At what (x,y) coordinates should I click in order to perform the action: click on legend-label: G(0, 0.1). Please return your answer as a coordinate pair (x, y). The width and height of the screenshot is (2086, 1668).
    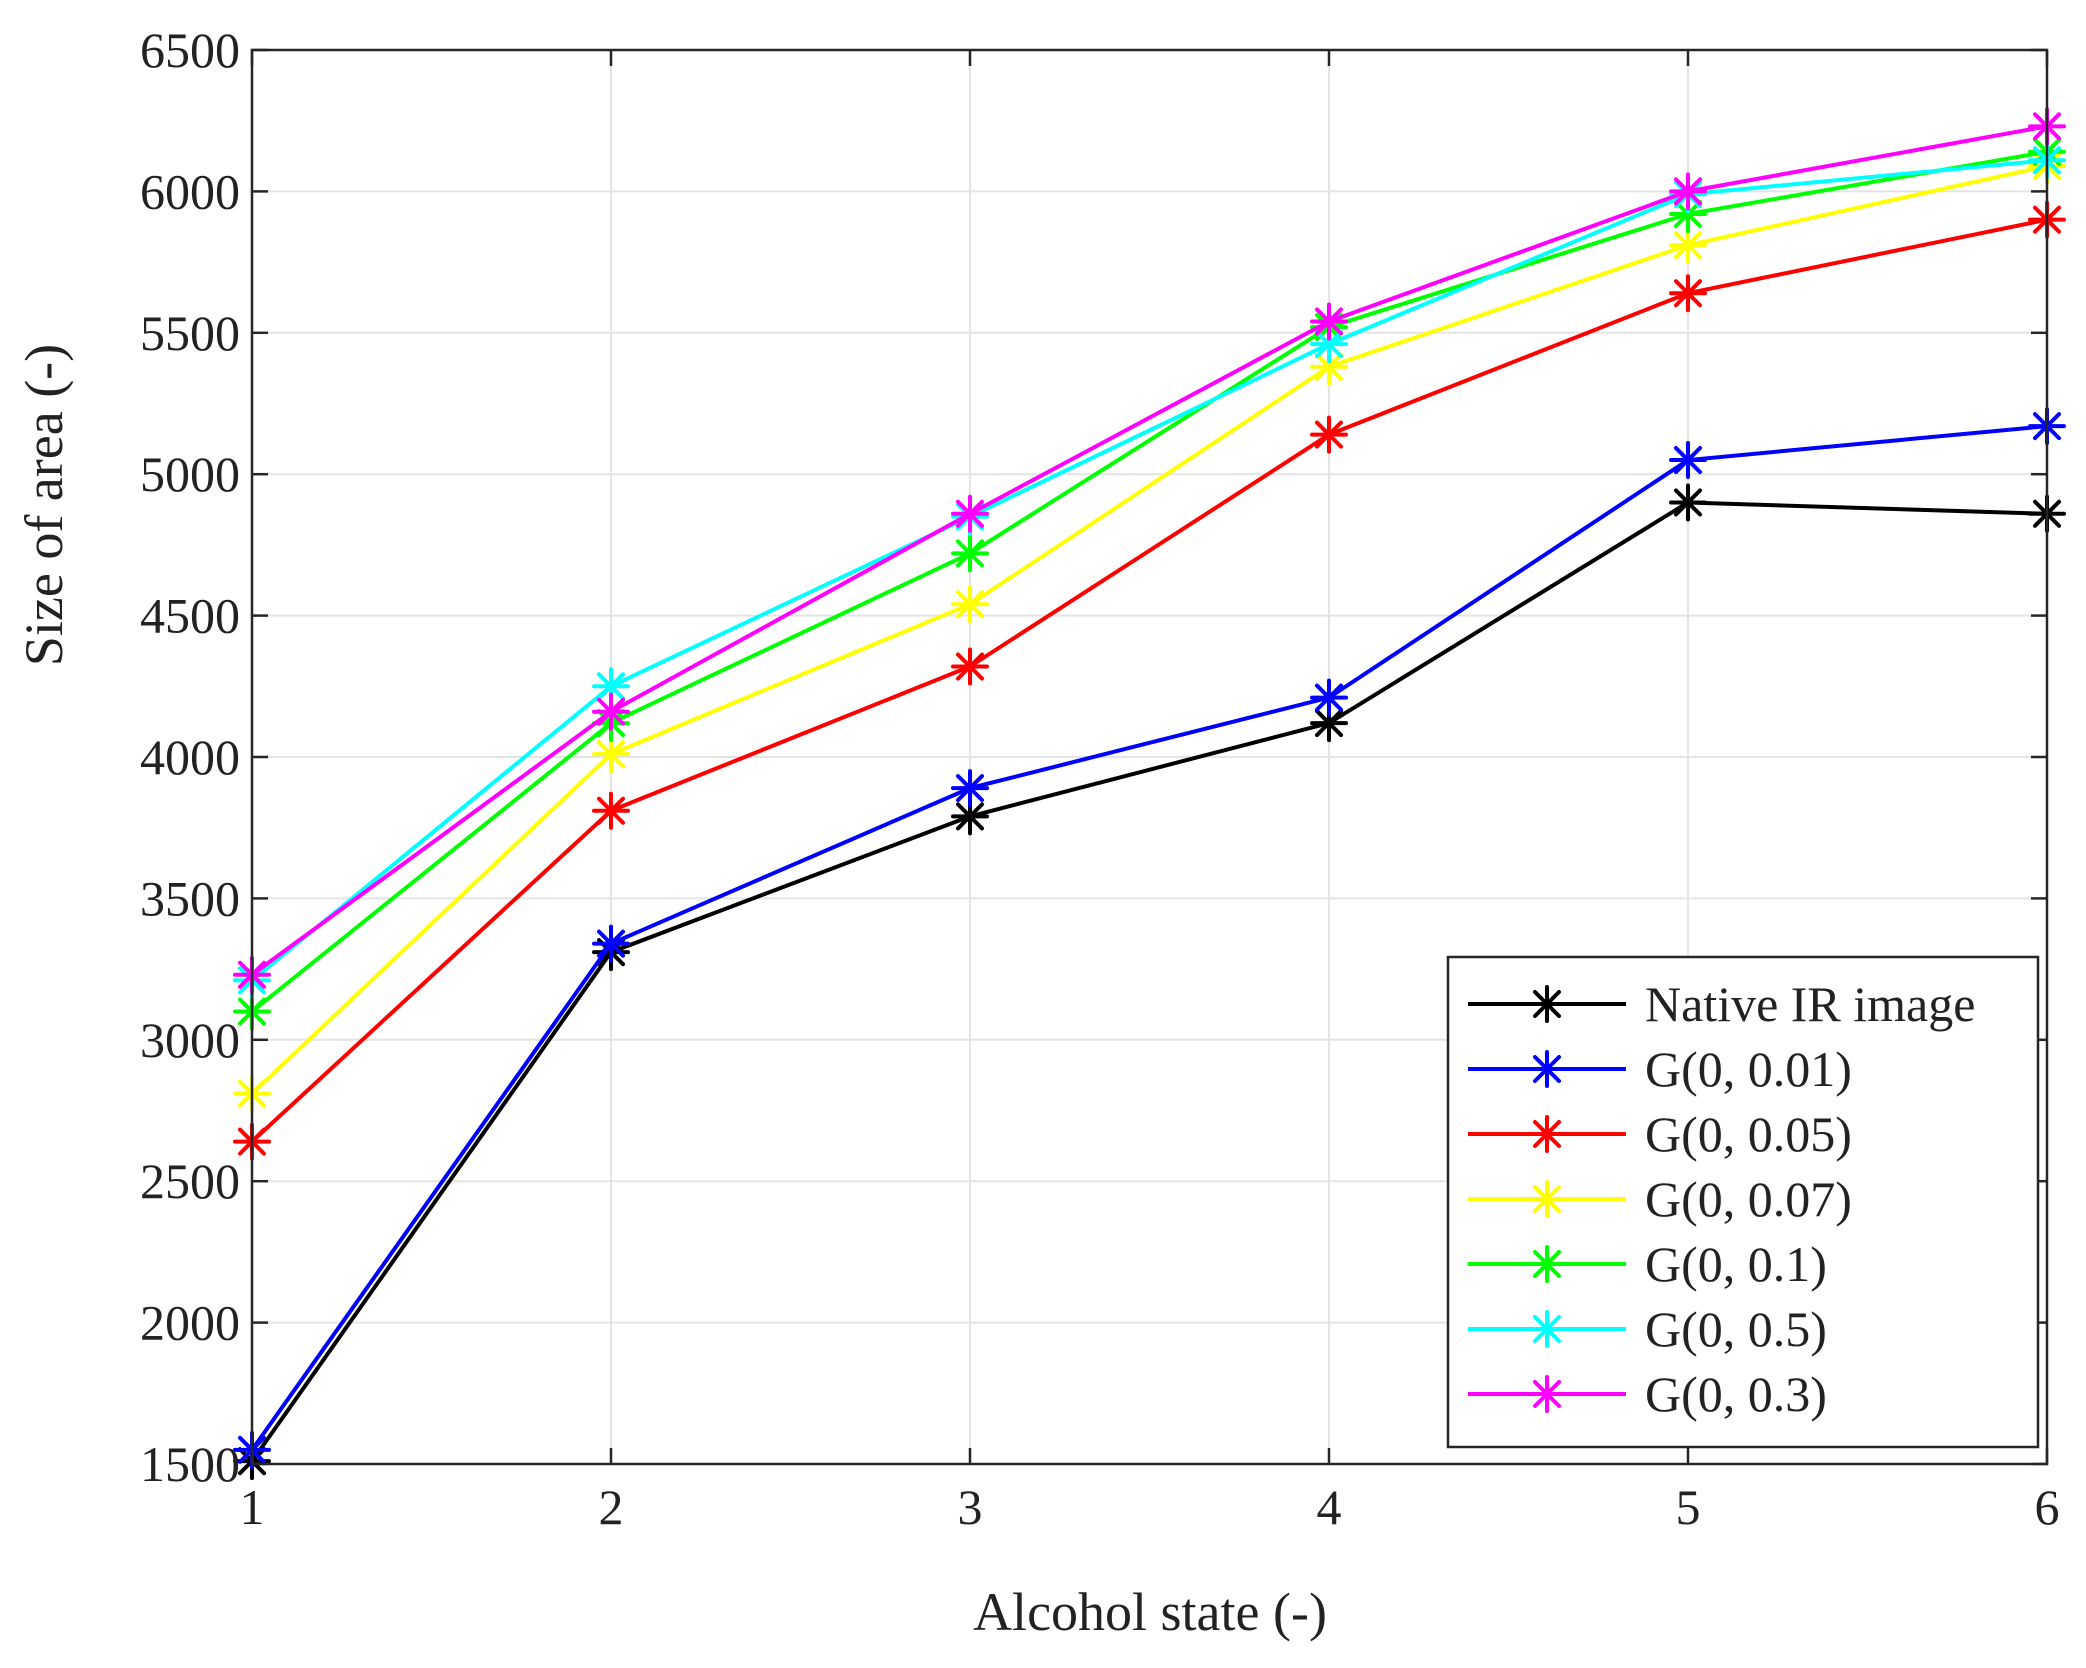
    Looking at the image, I should click on (1736, 1264).